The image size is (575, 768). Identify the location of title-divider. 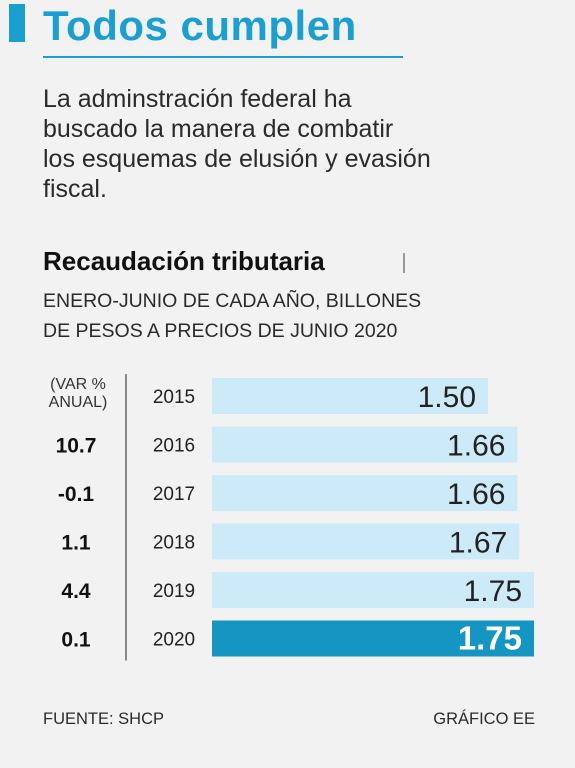
(404, 263).